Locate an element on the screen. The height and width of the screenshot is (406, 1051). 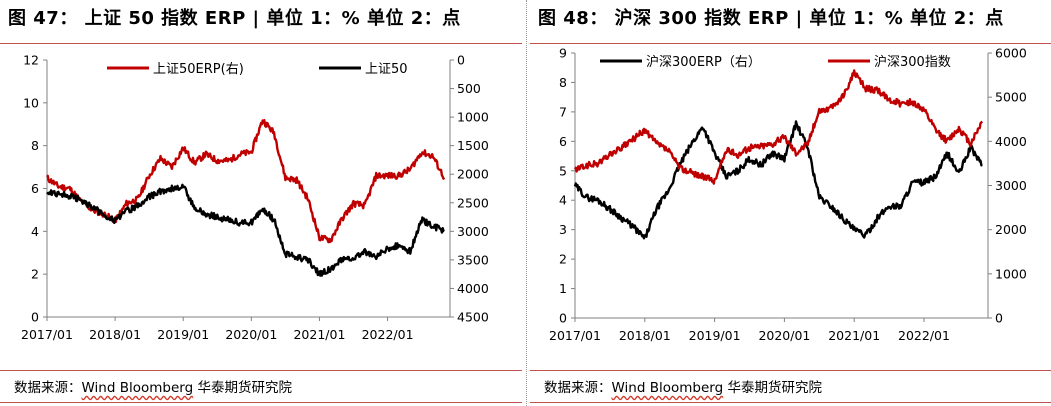
chart-title-left: 图 47： 上证 50 指数 ERP | 单位 1：% 单位 2：点 is located at coordinates (234, 18).